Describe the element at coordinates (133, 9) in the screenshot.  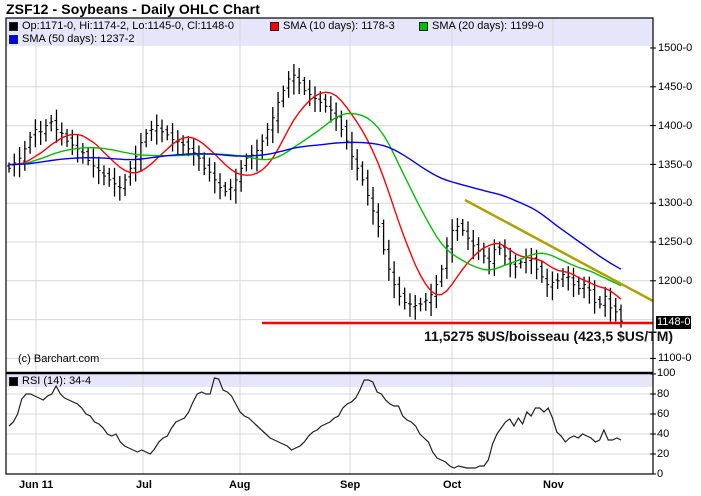
I see `chart-title: ZSF12 - Soybeans - Daily OHLC Chart` at that location.